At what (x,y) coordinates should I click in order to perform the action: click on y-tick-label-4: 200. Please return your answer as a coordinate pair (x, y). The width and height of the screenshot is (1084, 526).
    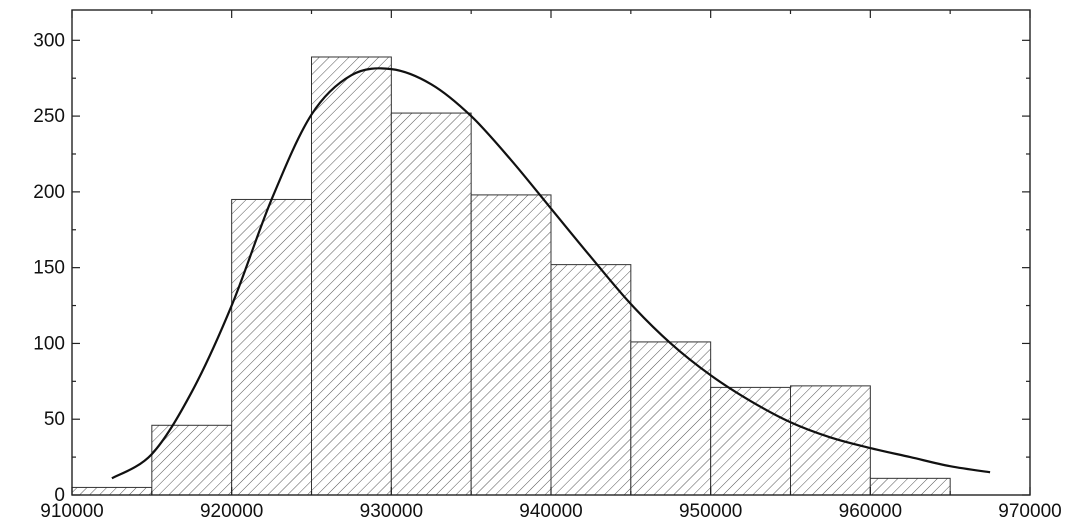
    Looking at the image, I should click on (49, 192).